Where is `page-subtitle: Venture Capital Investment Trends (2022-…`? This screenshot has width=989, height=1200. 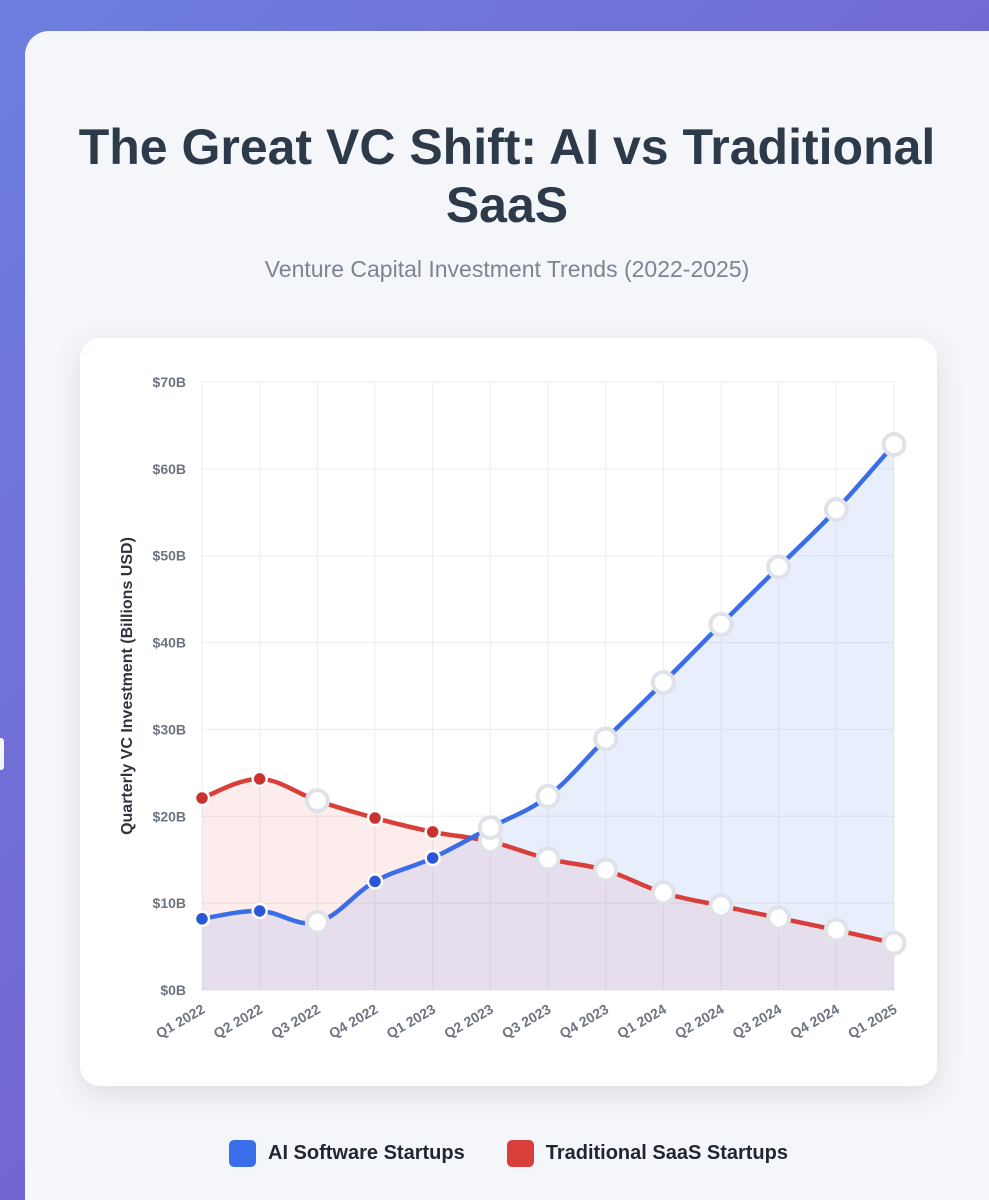 page-subtitle: Venture Capital Investment Trends (2022-… is located at coordinates (507, 269).